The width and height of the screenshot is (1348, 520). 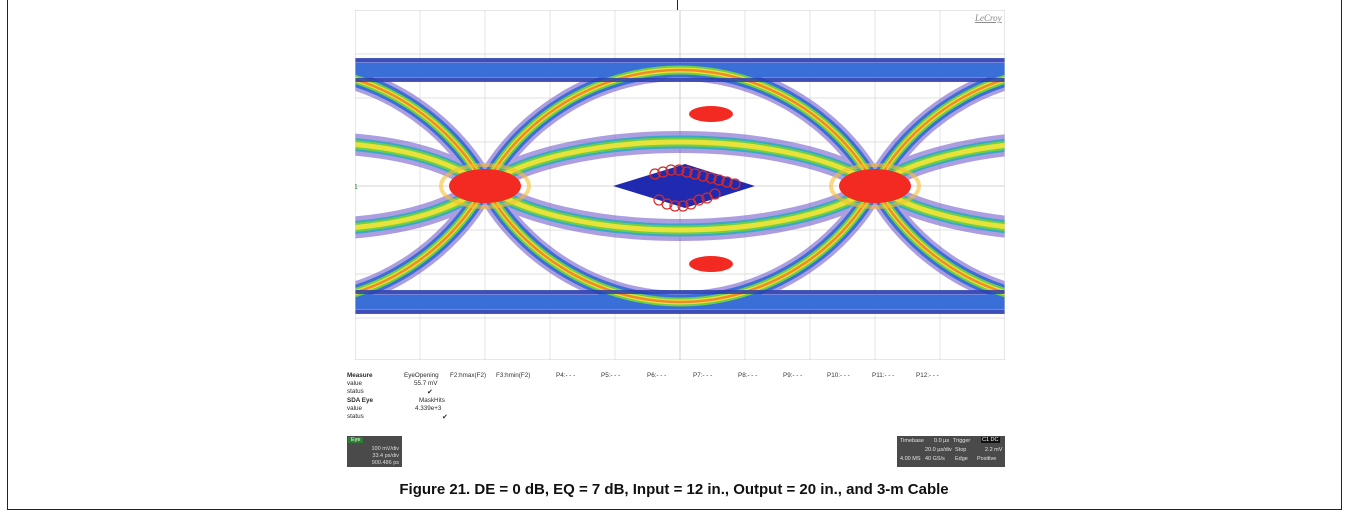 What do you see at coordinates (385, 463) in the screenshot?
I see `channel-ui: 900.486 ps` at bounding box center [385, 463].